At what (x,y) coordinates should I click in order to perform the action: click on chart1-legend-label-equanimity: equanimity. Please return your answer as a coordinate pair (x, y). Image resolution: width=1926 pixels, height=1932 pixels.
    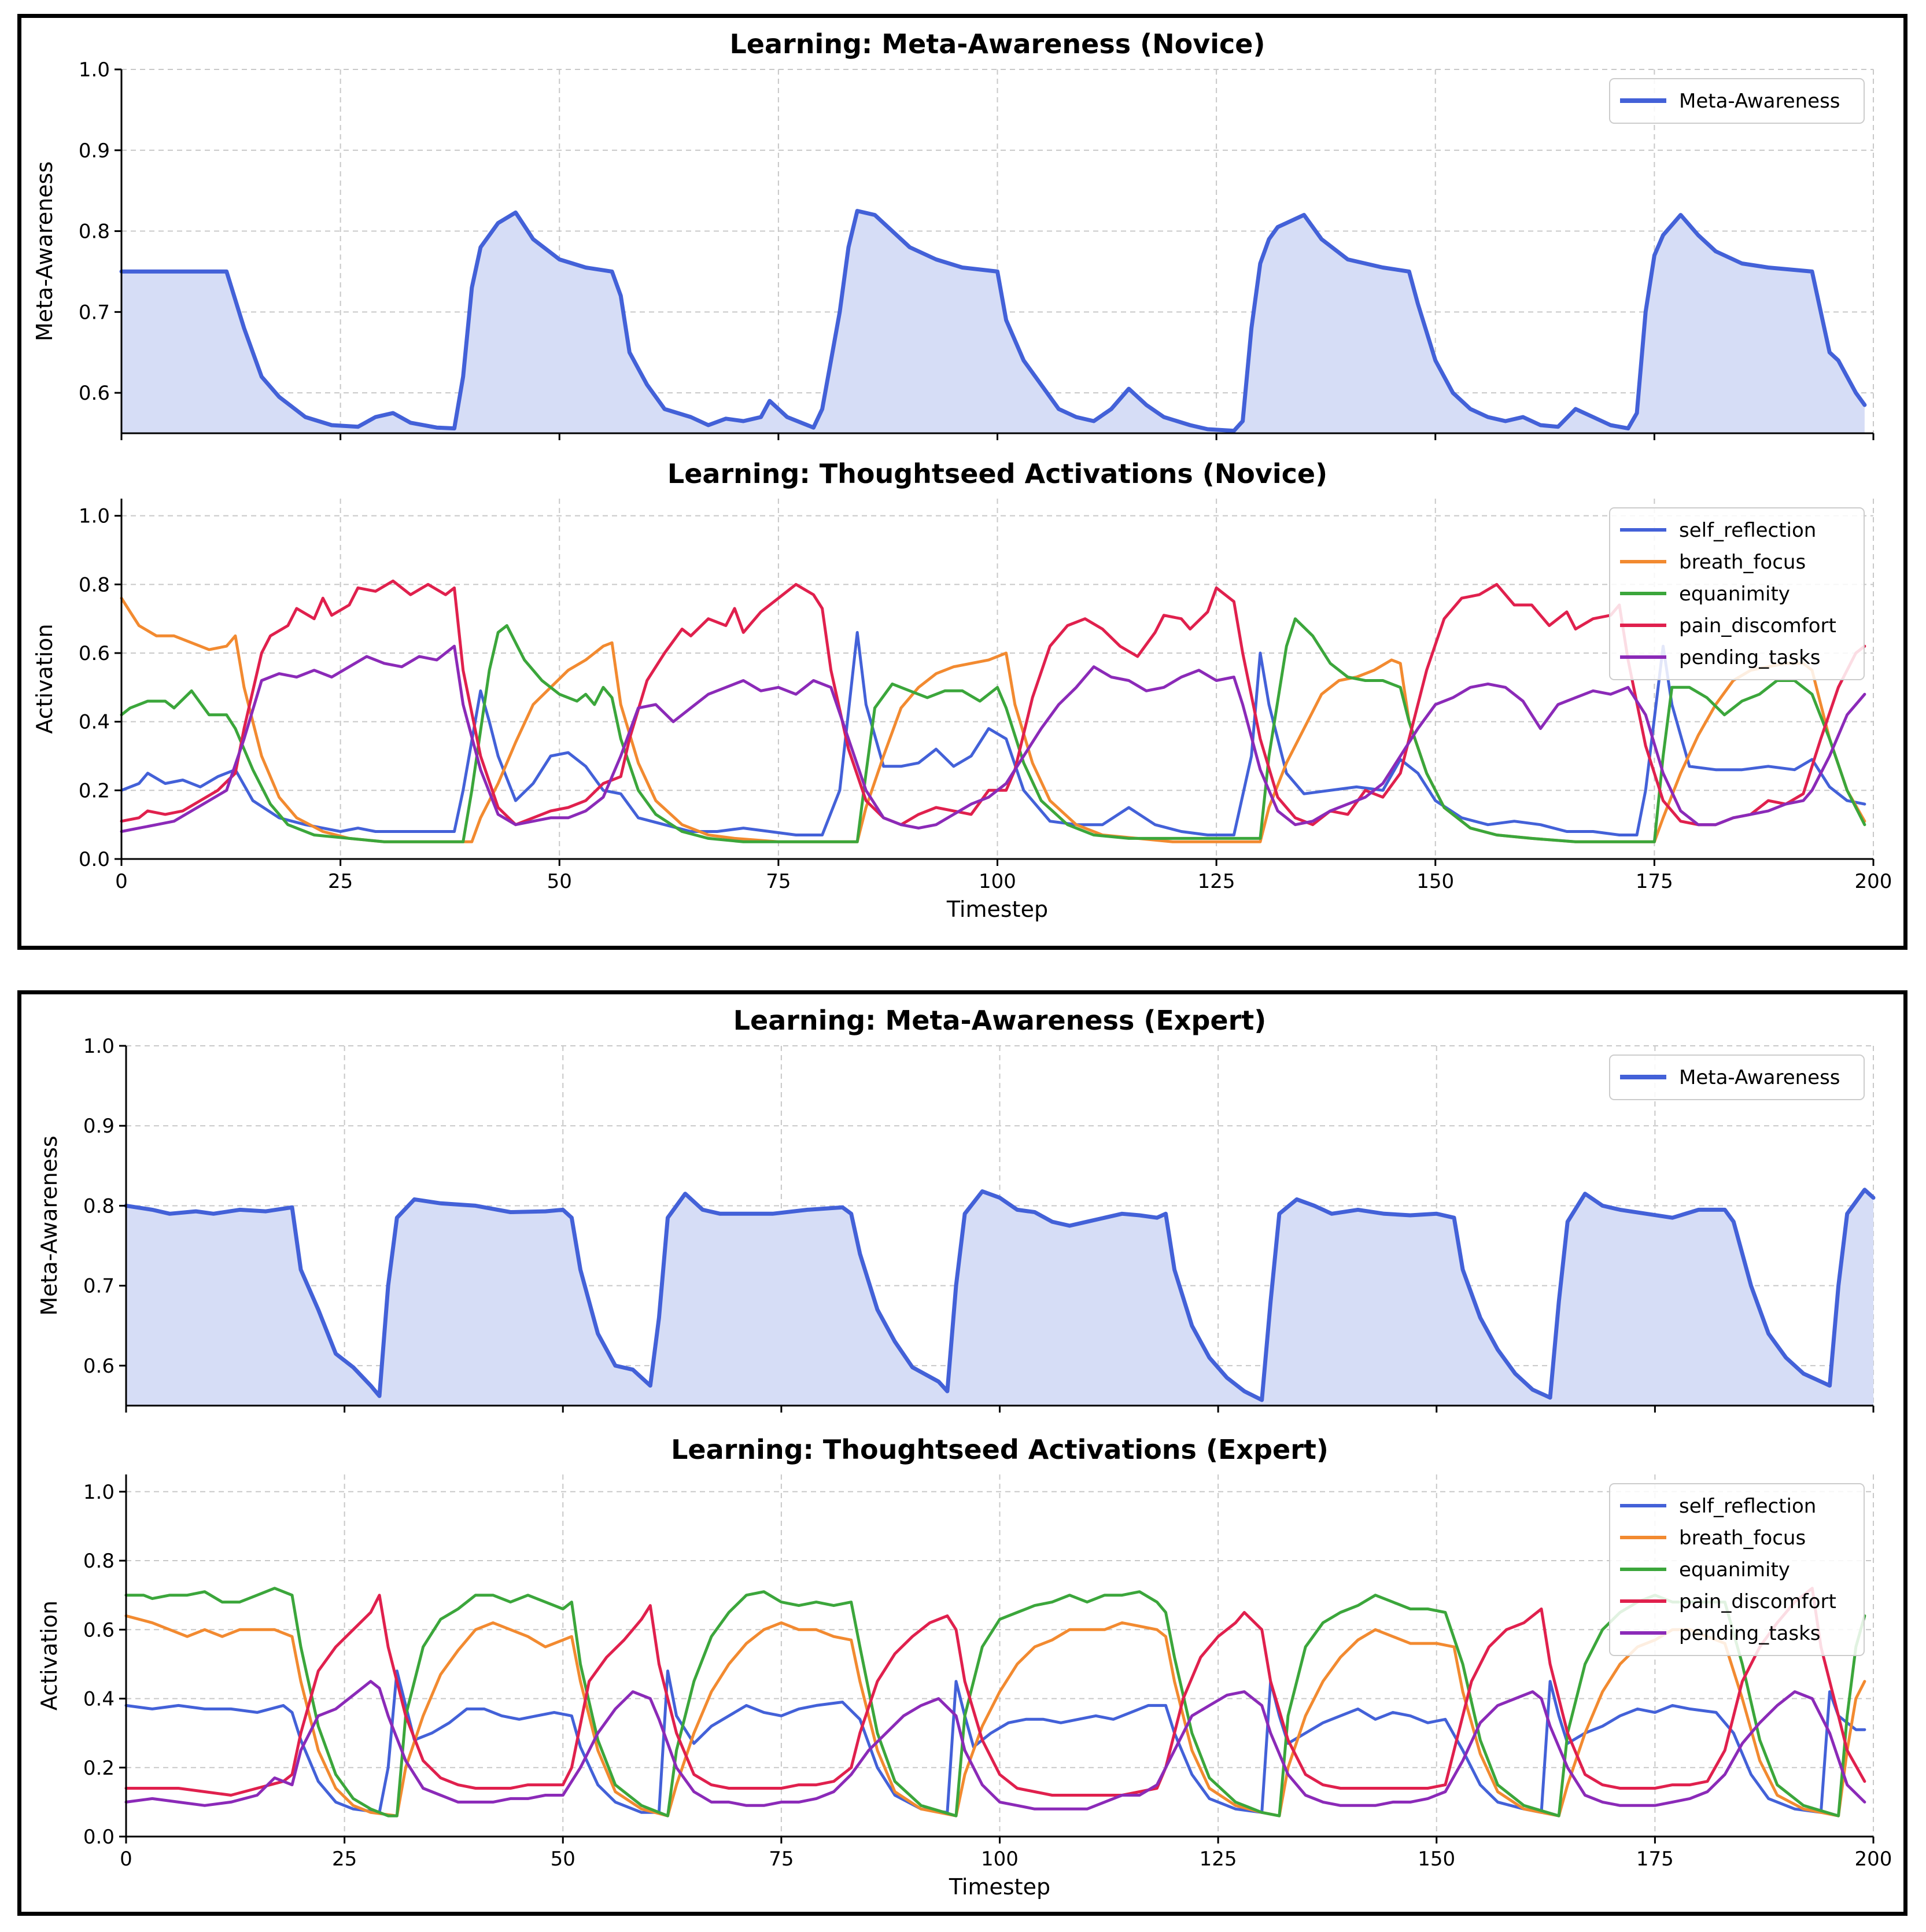
    Looking at the image, I should click on (1734, 594).